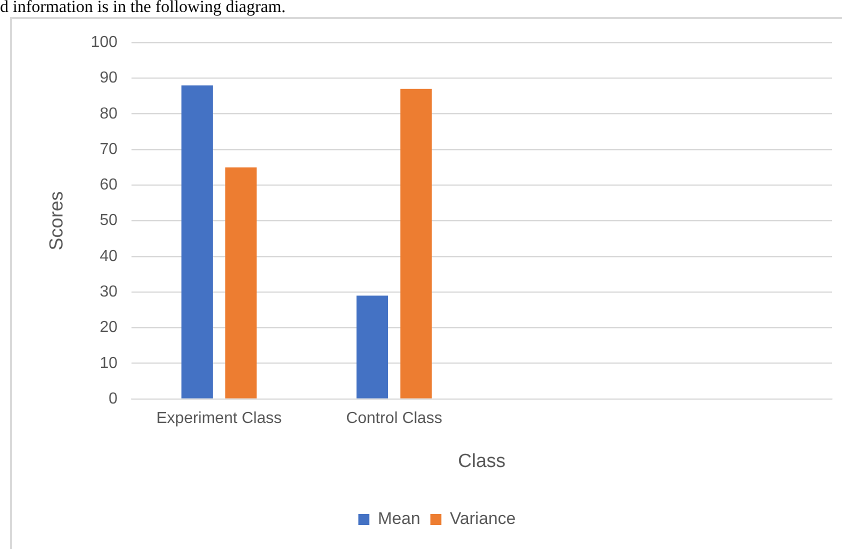 The width and height of the screenshot is (842, 549). Describe the element at coordinates (109, 363) in the screenshot. I see `y-tick-label: 10` at that location.